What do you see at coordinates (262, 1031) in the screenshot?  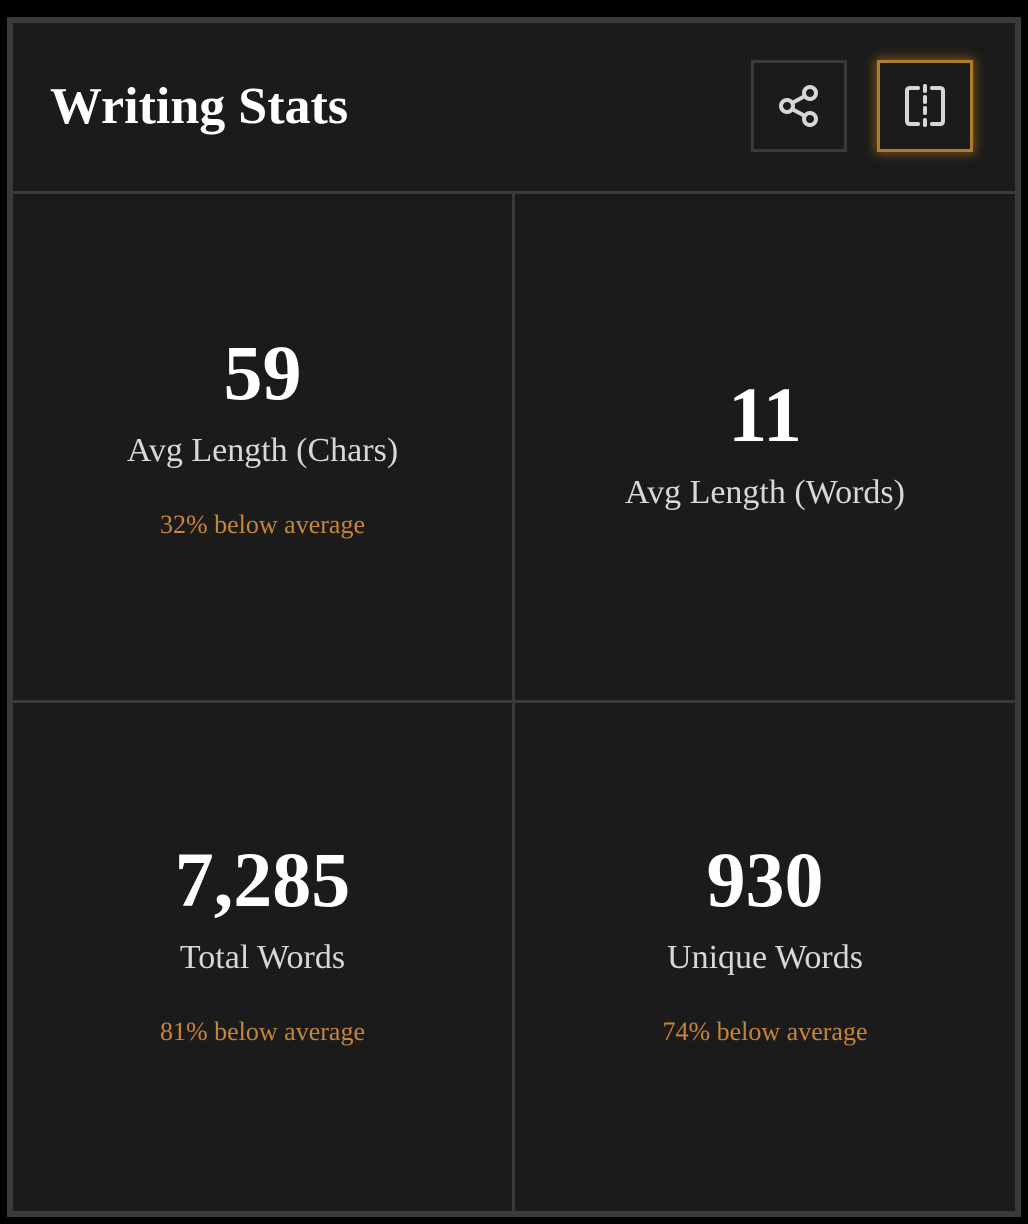 I see `stat-comparison: 81% below average` at bounding box center [262, 1031].